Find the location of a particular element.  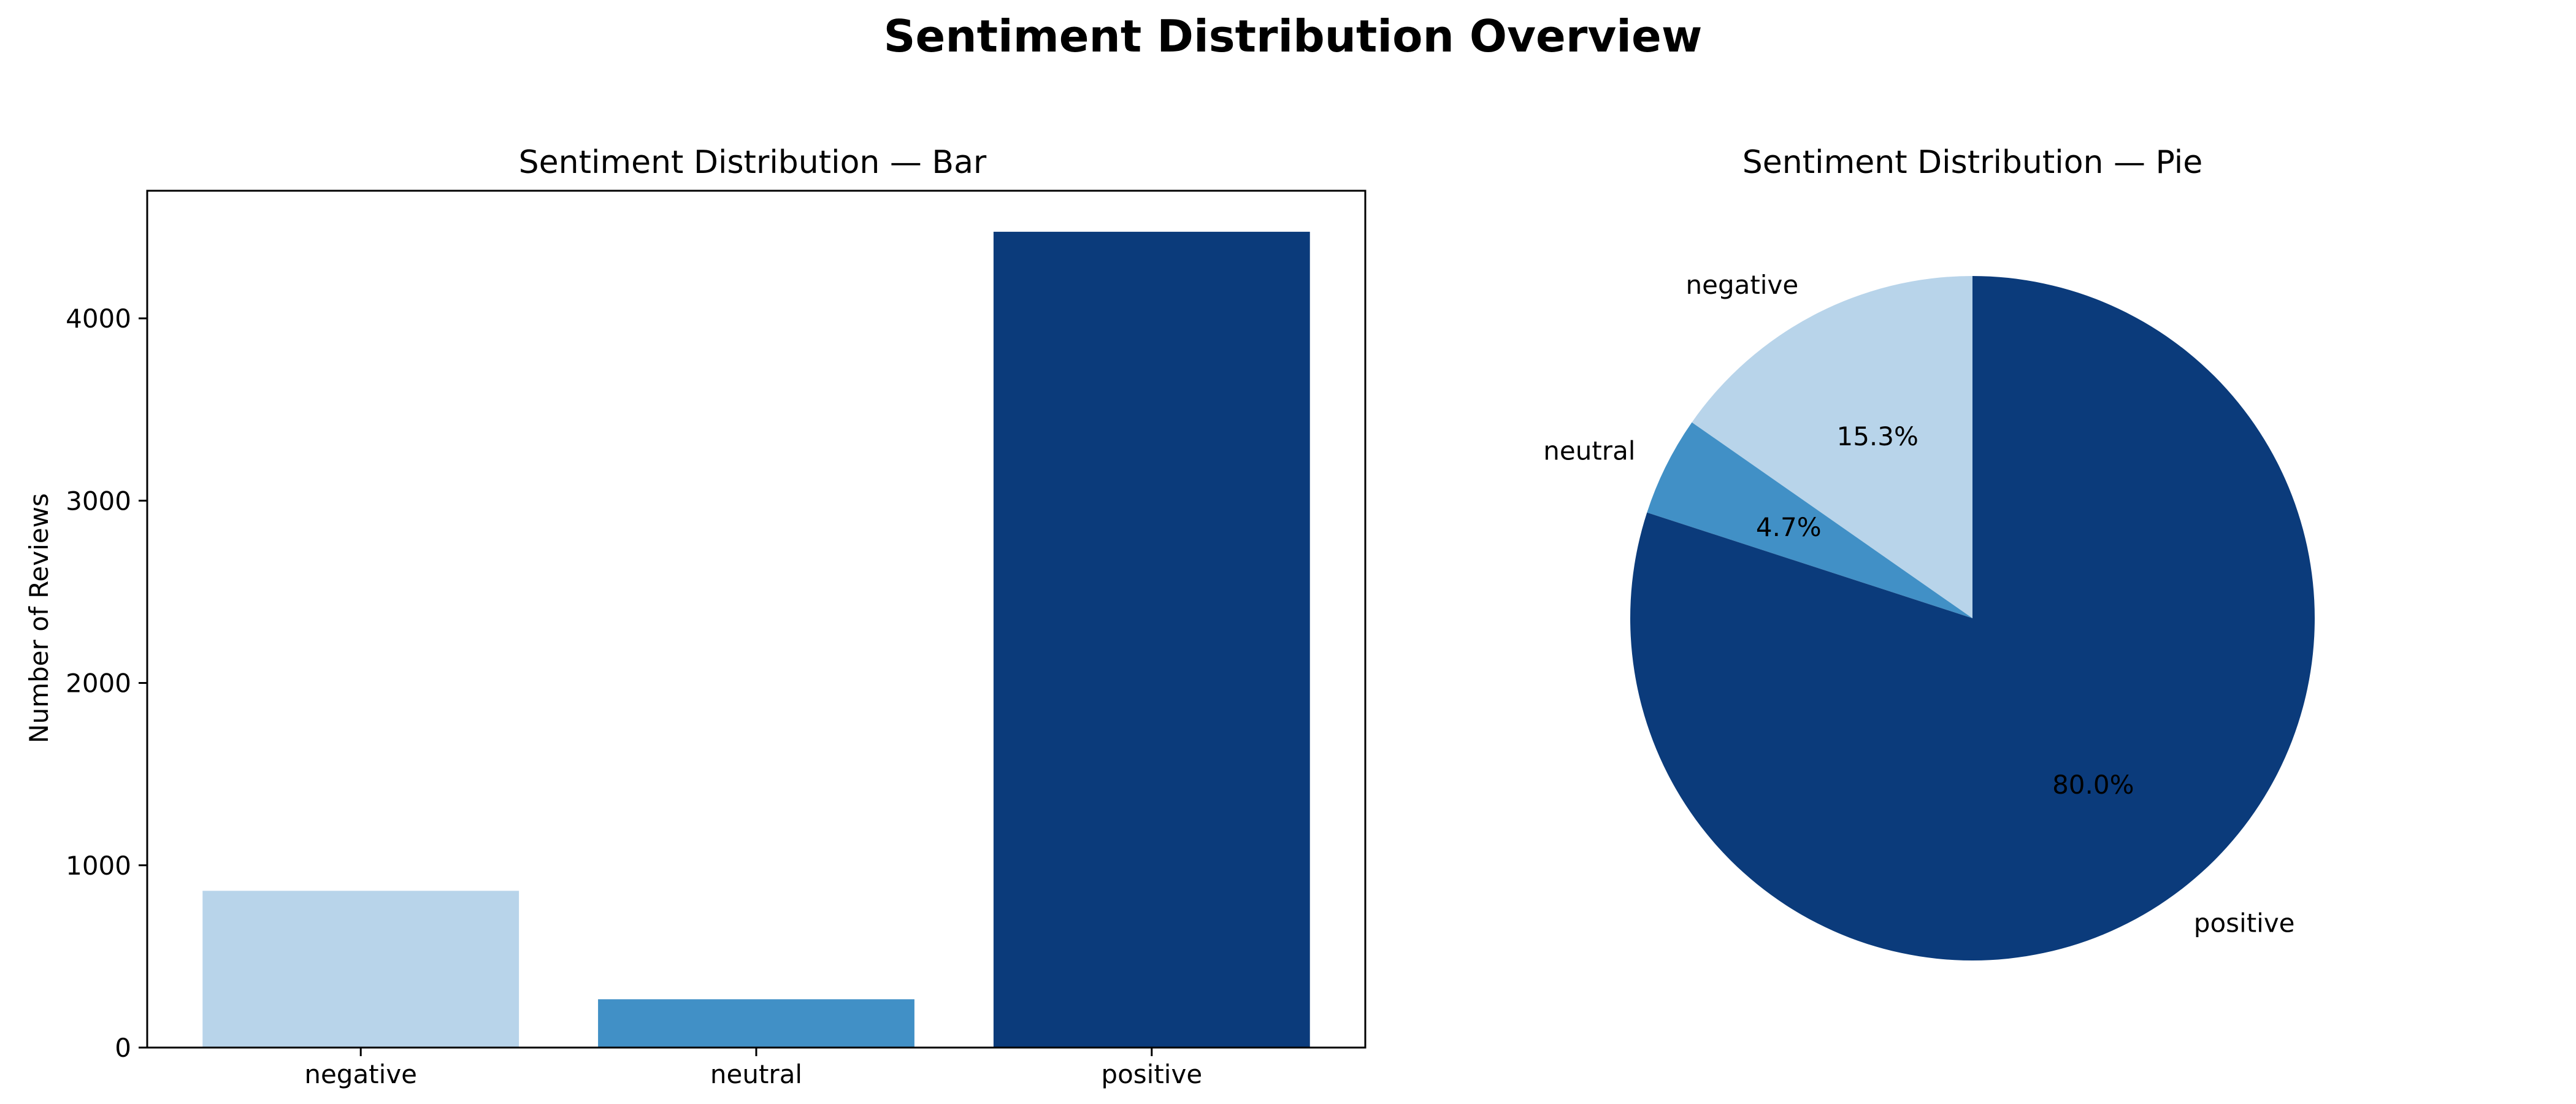

x-tick-label: negative is located at coordinates (360, 1074).